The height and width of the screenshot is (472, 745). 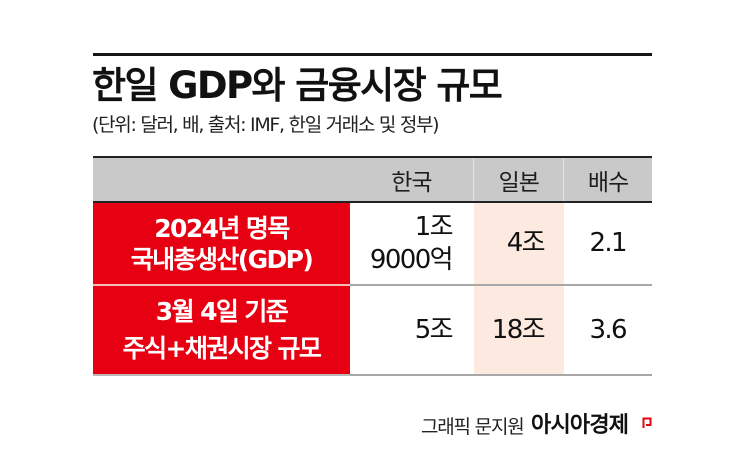 I want to click on header-ratio: 배수, so click(x=607, y=179).